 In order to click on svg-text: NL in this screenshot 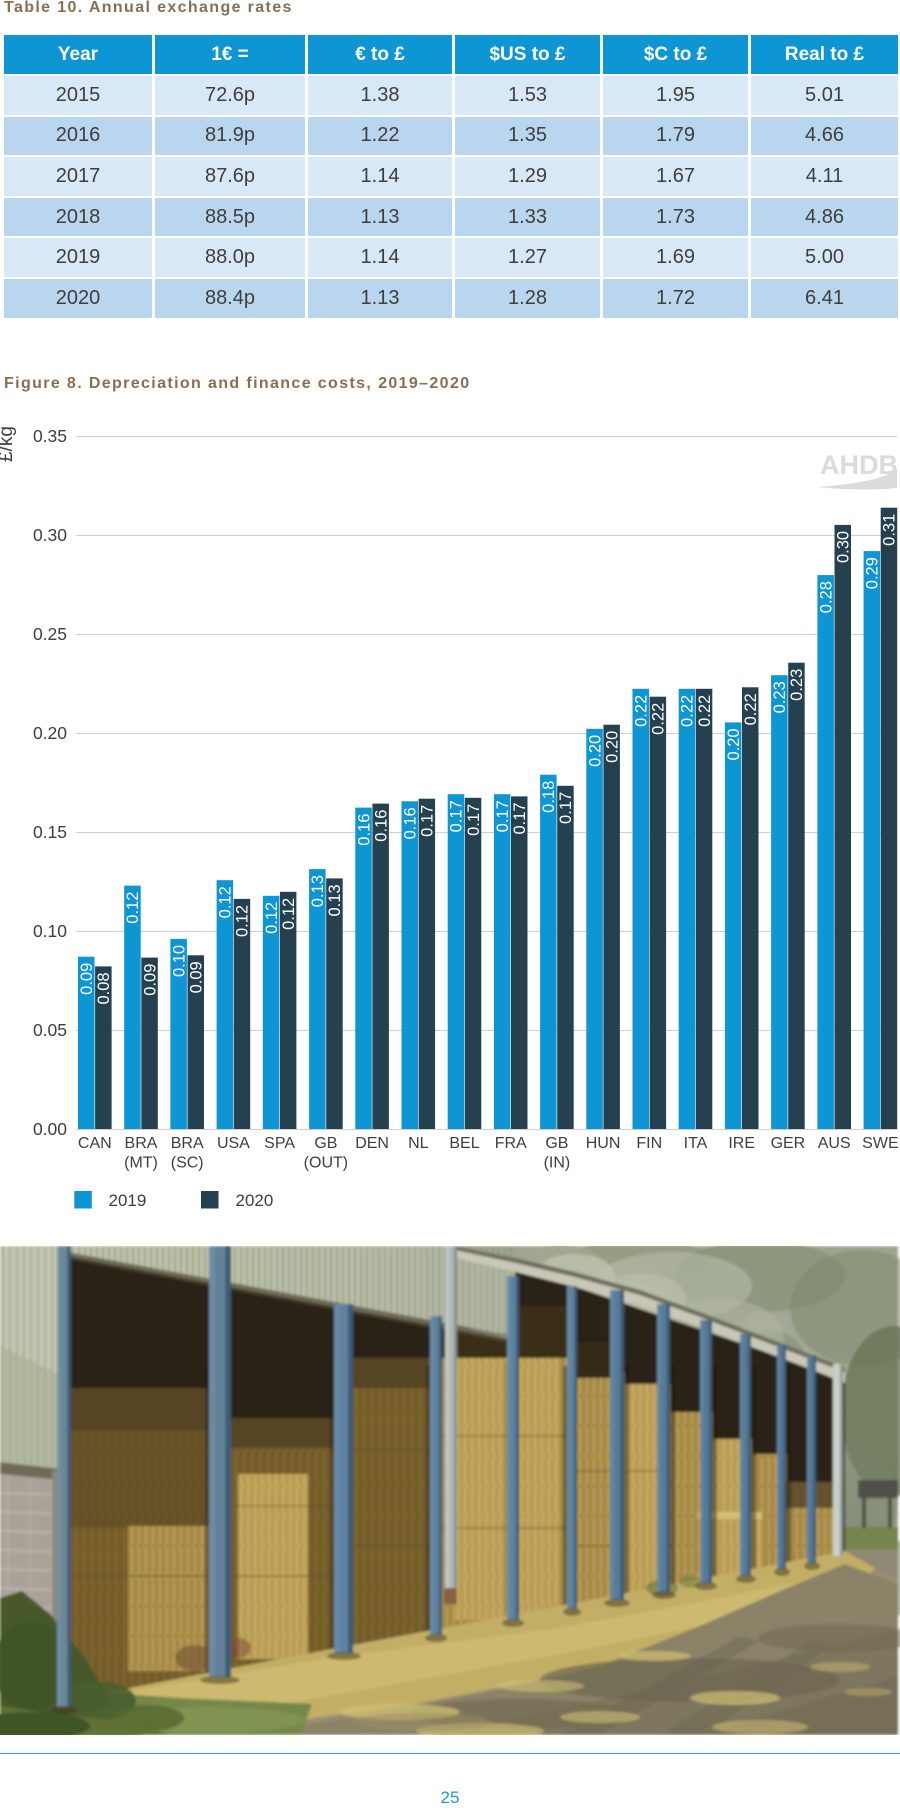, I will do `click(418, 1143)`.